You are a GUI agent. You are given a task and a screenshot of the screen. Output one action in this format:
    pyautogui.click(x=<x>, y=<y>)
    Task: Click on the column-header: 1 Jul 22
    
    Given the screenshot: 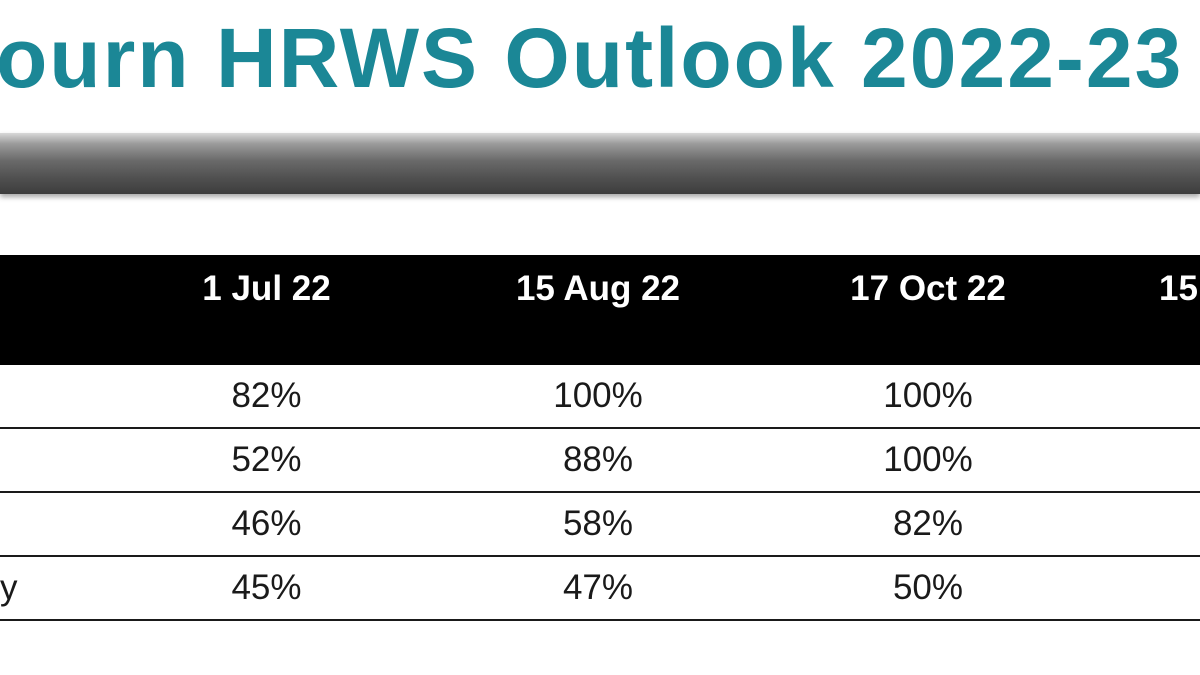 What is the action you would take?
    pyautogui.click(x=266, y=288)
    